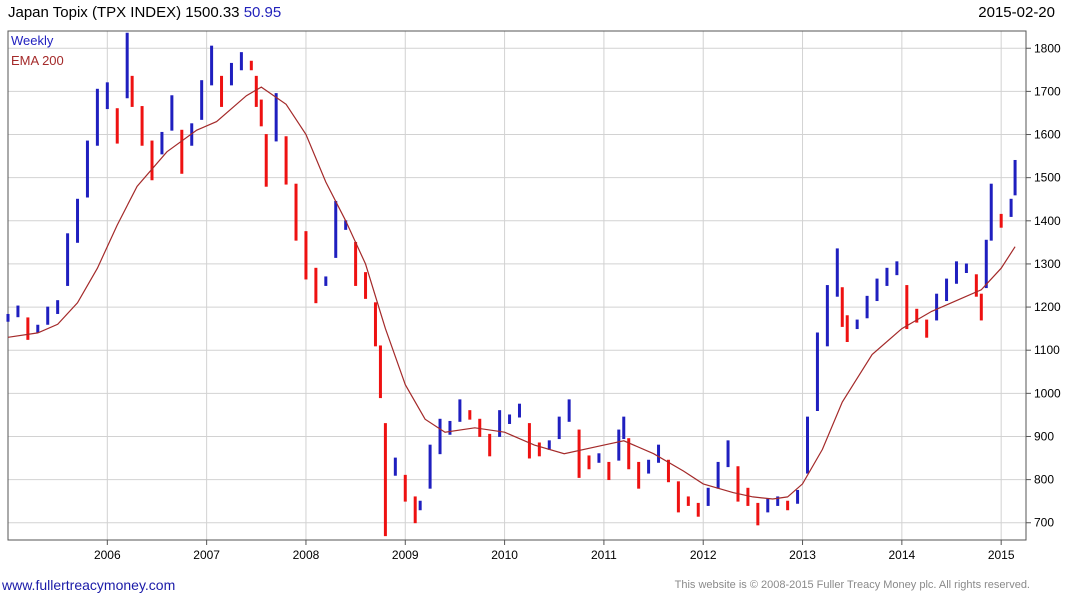 The image size is (1075, 600). Describe the element at coordinates (1001, 555) in the screenshot. I see `x-tick-label: 2015` at that location.